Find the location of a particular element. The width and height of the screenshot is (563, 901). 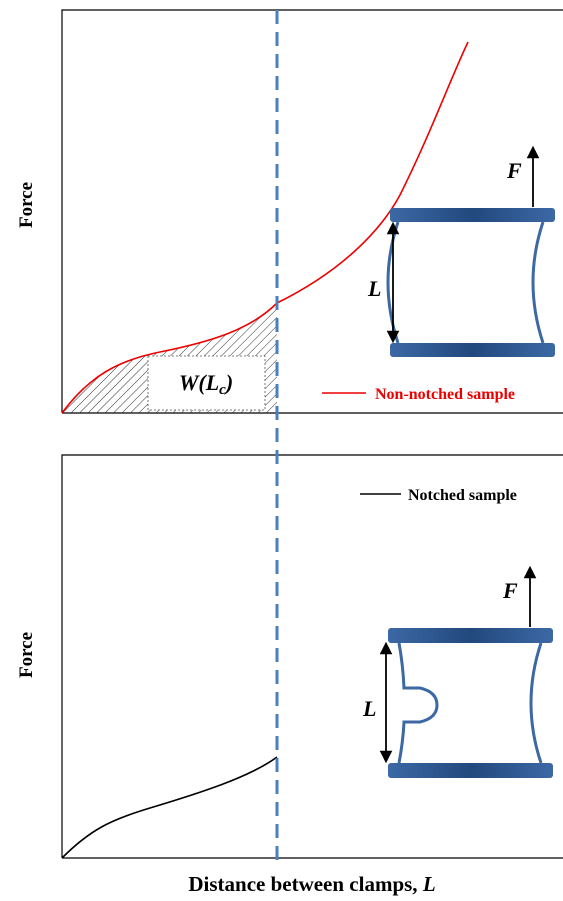

area-label: W(Lc) is located at coordinates (206, 384).